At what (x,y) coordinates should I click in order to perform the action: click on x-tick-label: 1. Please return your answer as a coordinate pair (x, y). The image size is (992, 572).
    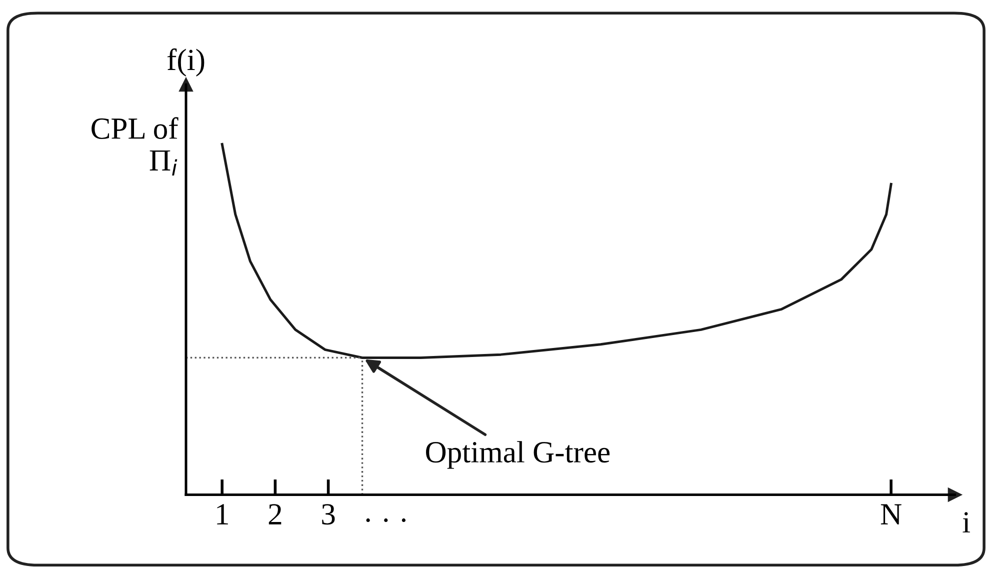
    Looking at the image, I should click on (222, 514).